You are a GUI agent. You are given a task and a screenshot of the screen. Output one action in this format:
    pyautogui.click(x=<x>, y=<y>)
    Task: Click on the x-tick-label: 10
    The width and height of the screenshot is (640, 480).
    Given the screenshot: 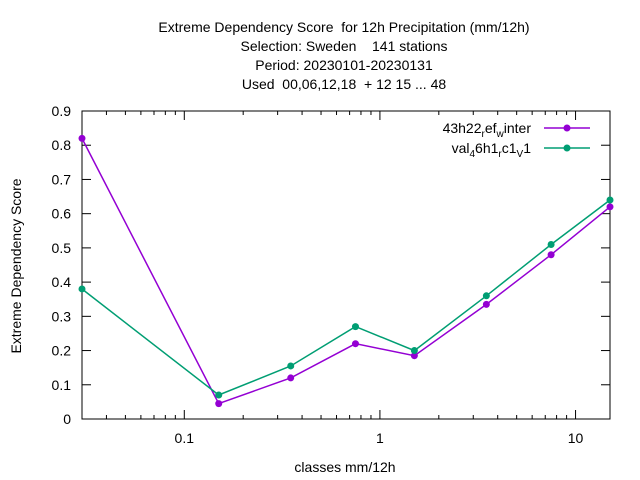 What is the action you would take?
    pyautogui.click(x=576, y=438)
    